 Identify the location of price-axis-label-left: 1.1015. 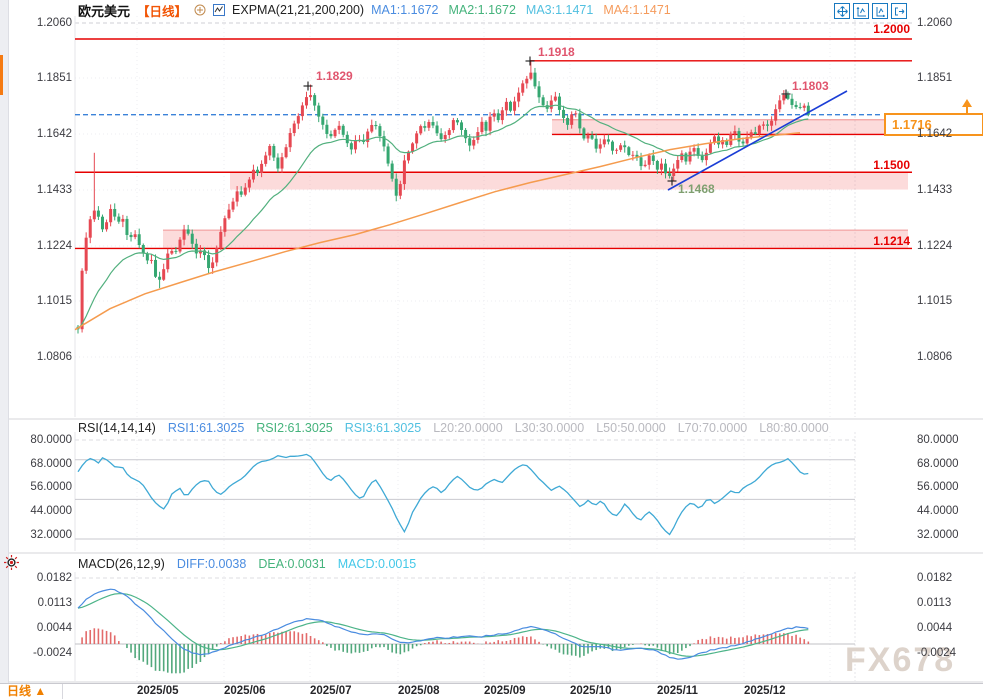
(54, 301).